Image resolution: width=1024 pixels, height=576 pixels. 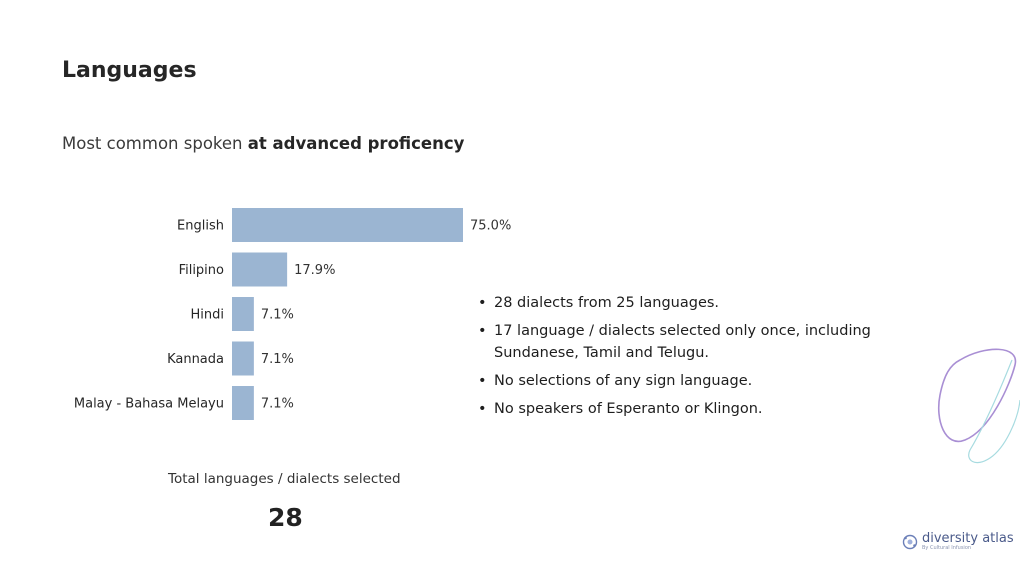 What do you see at coordinates (693, 381) in the screenshot?
I see `bullet-item: No selections of any sign language.` at bounding box center [693, 381].